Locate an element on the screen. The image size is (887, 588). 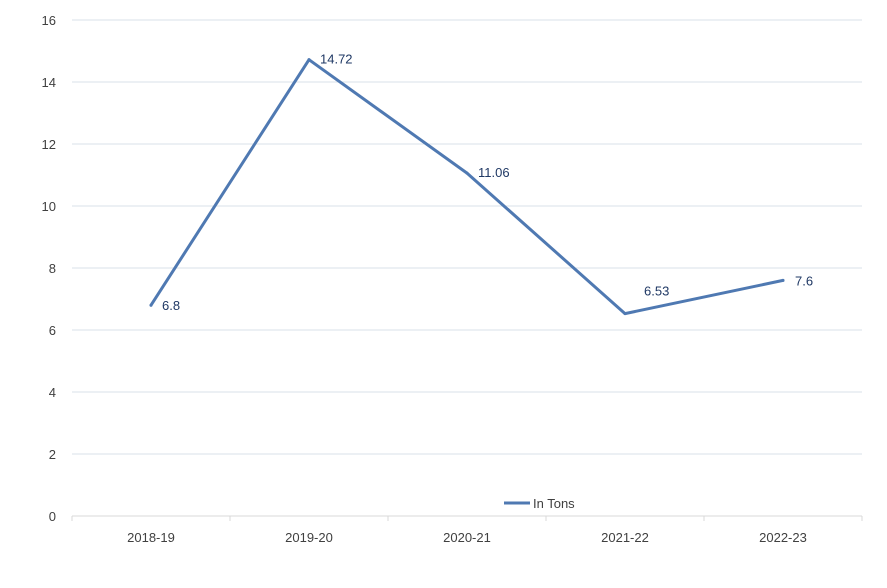
y-tick-label: 4 is located at coordinates (52, 392).